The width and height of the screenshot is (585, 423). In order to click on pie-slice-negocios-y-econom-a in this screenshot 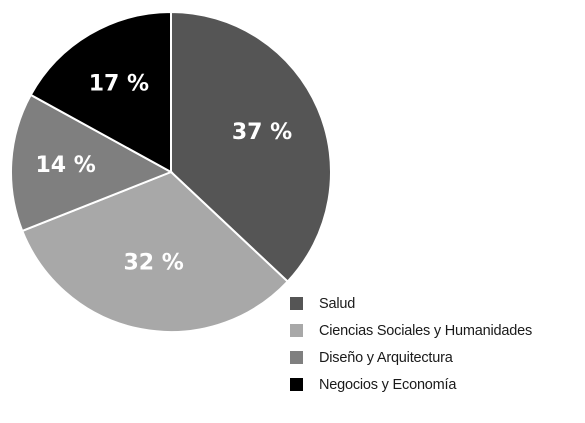, I will do `click(100, 92)`.